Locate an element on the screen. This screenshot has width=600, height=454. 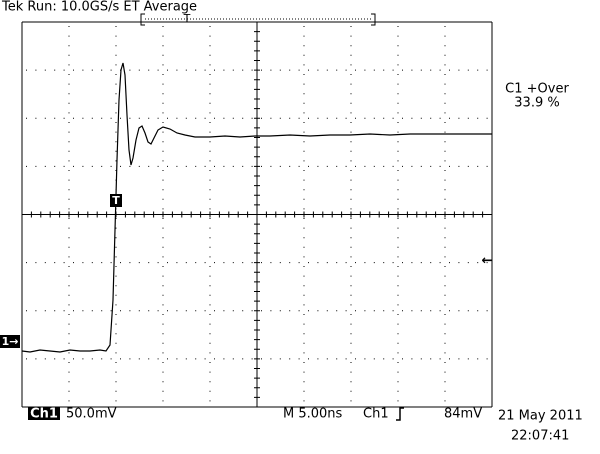
channel-marker: 1→ is located at coordinates (10, 341).